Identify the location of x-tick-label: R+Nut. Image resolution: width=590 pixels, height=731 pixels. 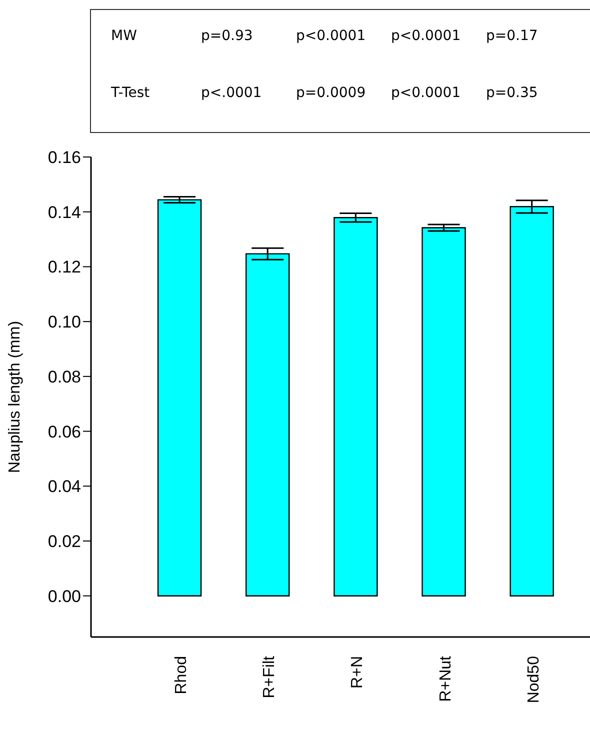
(445, 678).